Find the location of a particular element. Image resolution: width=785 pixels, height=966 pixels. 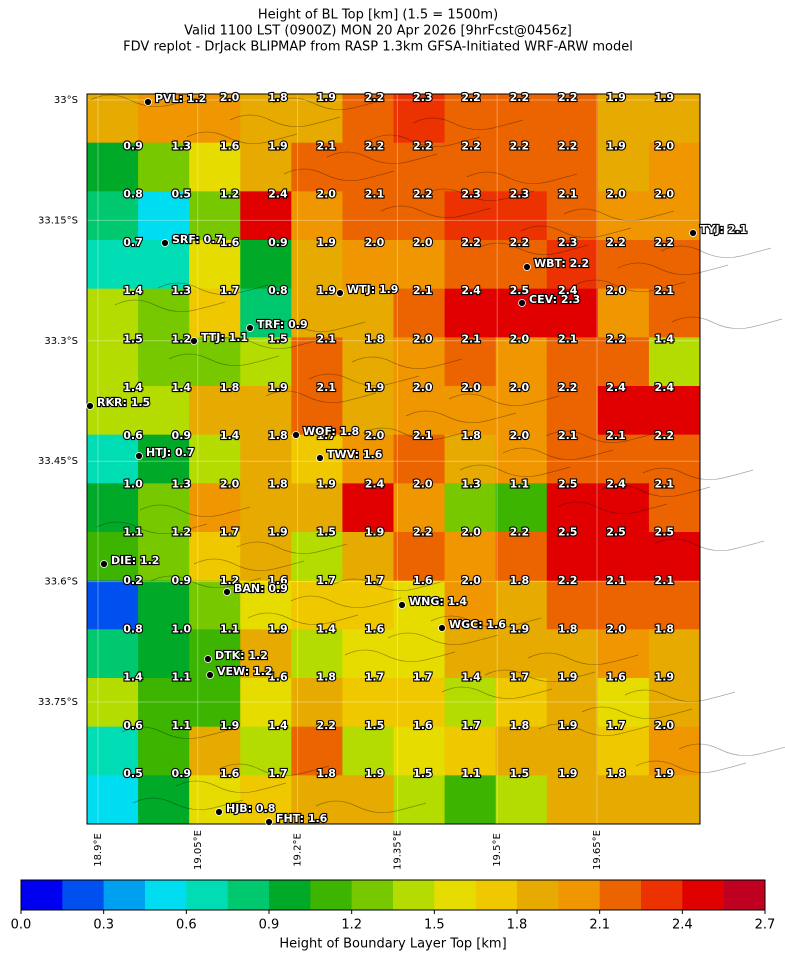

station-label: BAN: 0.9 is located at coordinates (261, 588).